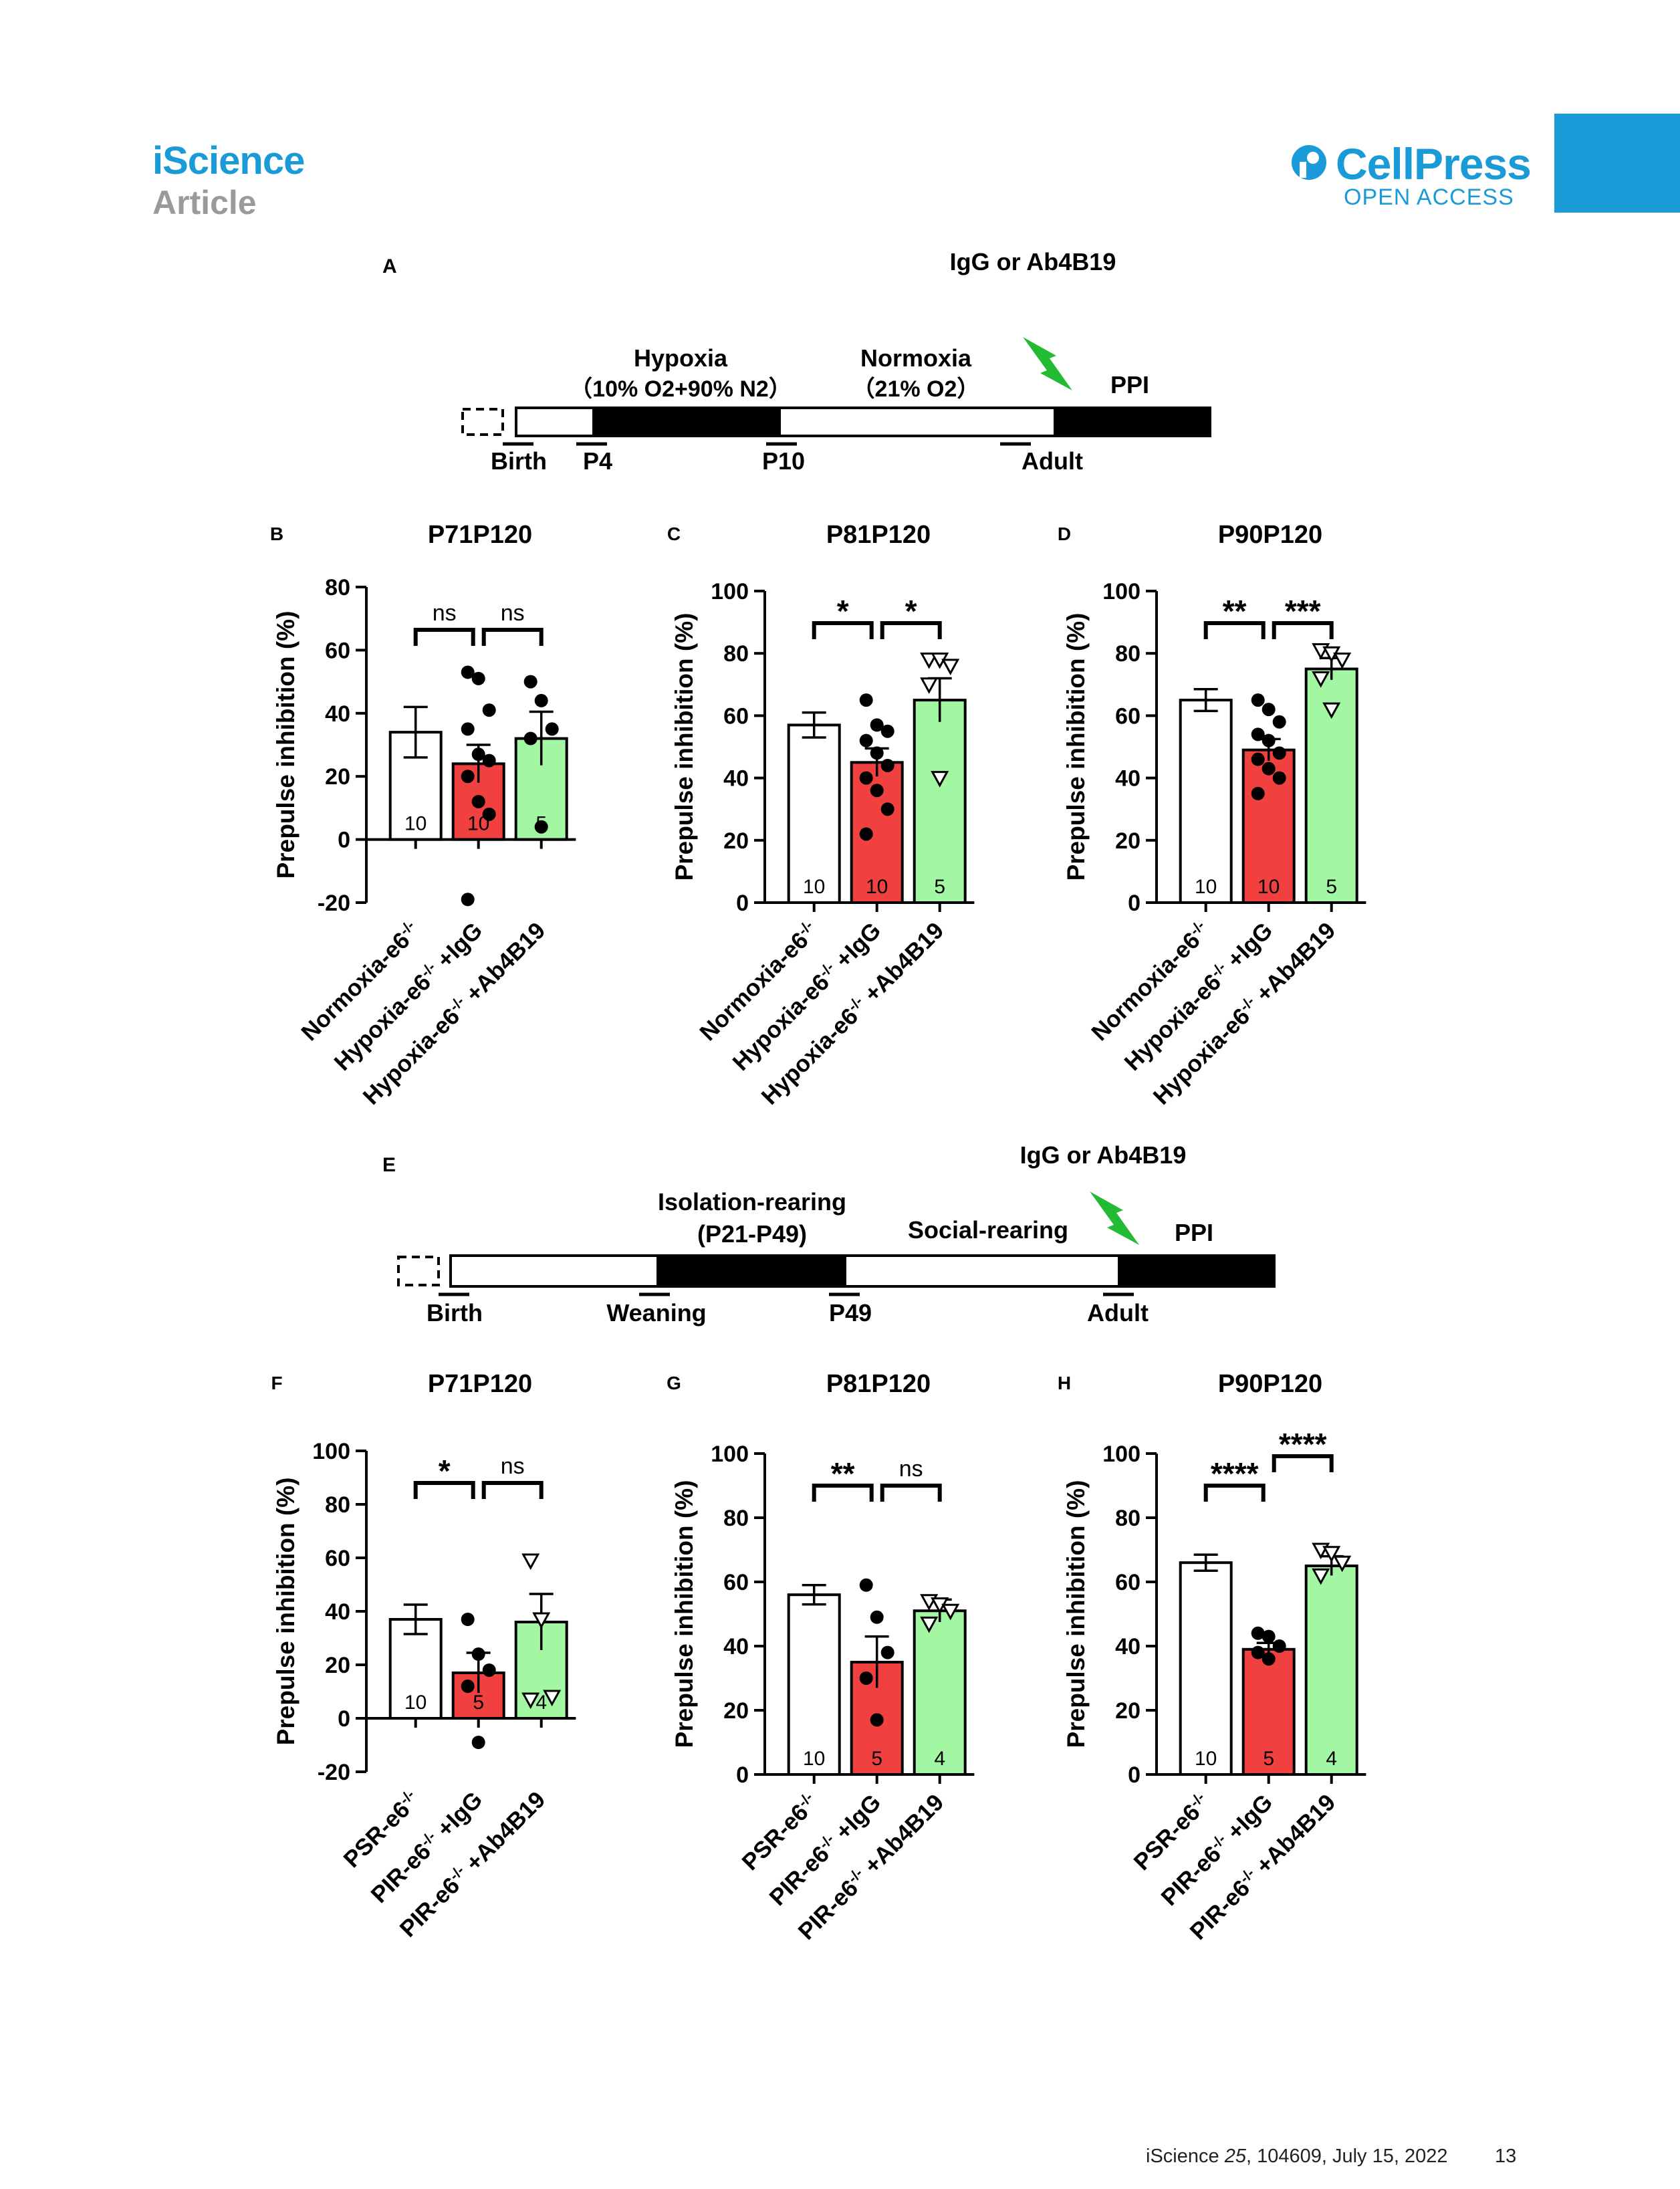 This screenshot has height=2189, width=1680. Describe the element at coordinates (1506, 2156) in the screenshot. I see `page-number: 13` at that location.